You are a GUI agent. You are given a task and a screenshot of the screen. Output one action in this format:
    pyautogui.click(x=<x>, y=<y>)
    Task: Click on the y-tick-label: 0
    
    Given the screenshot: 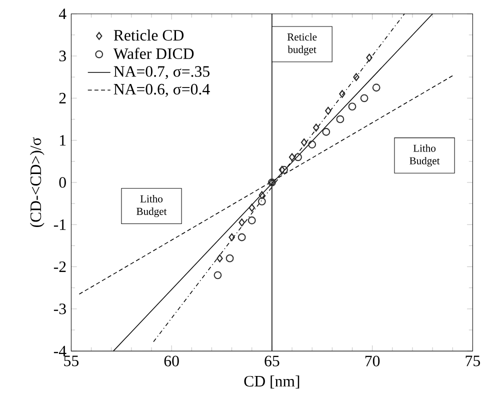 What is the action you would take?
    pyautogui.click(x=62, y=182)
    